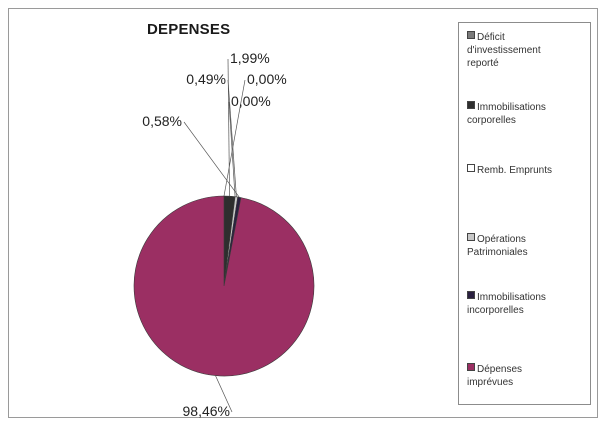  I want to click on chart-title: DEPENSES, so click(189, 29).